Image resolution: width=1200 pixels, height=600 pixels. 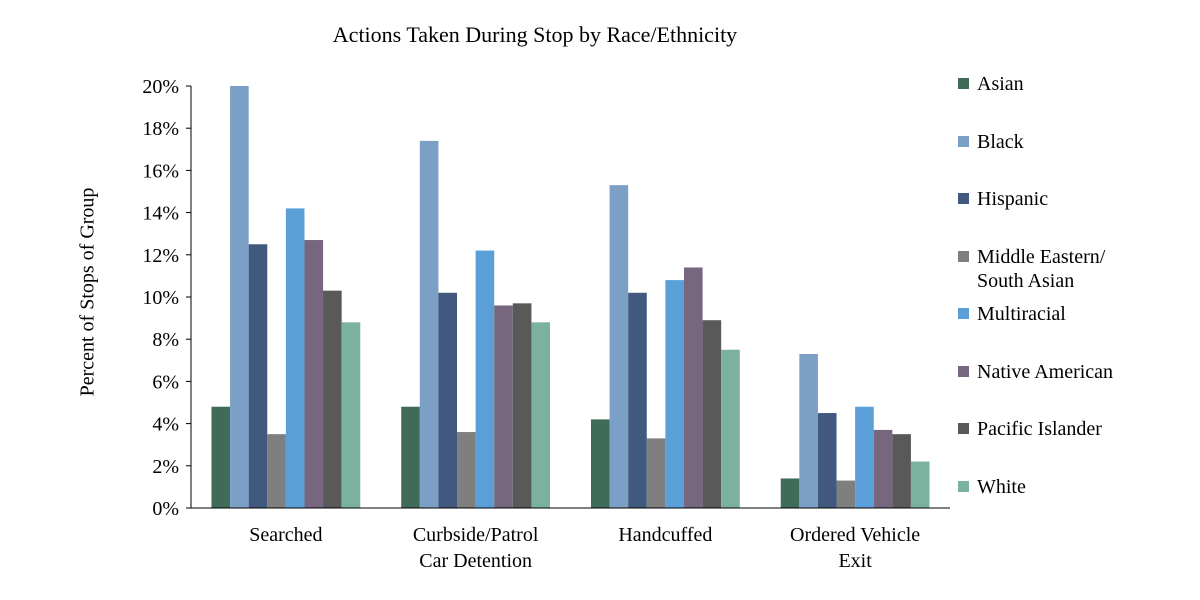 What do you see at coordinates (160, 87) in the screenshot?
I see `y-tick-label: 20%` at bounding box center [160, 87].